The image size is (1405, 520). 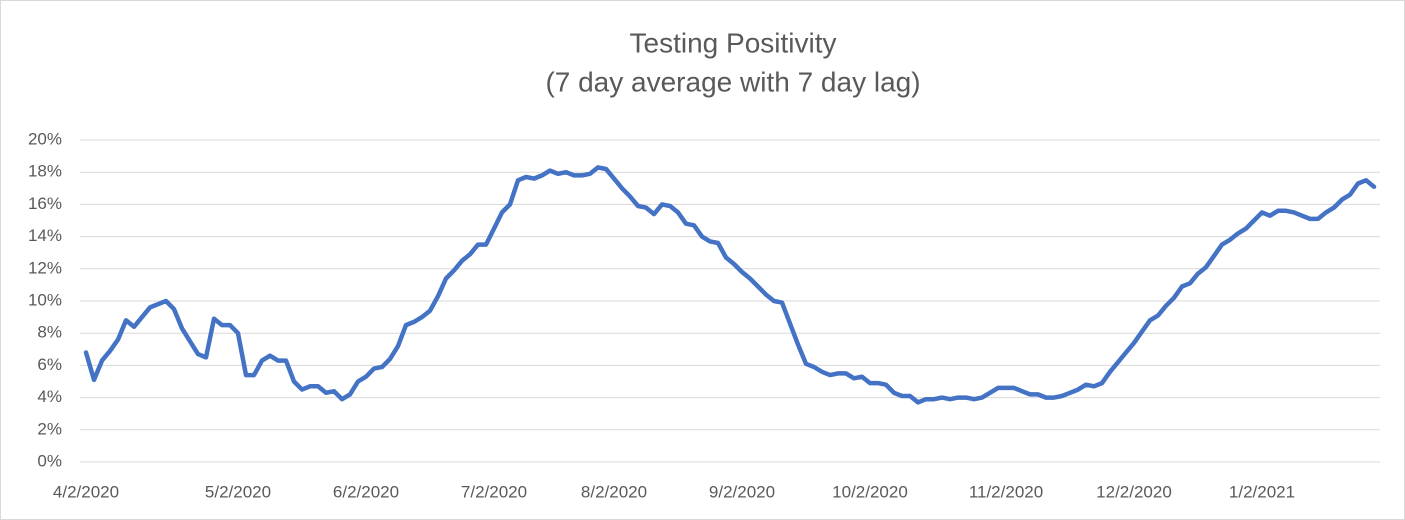 I want to click on x-tick-label: 6/2/2020, so click(x=366, y=491).